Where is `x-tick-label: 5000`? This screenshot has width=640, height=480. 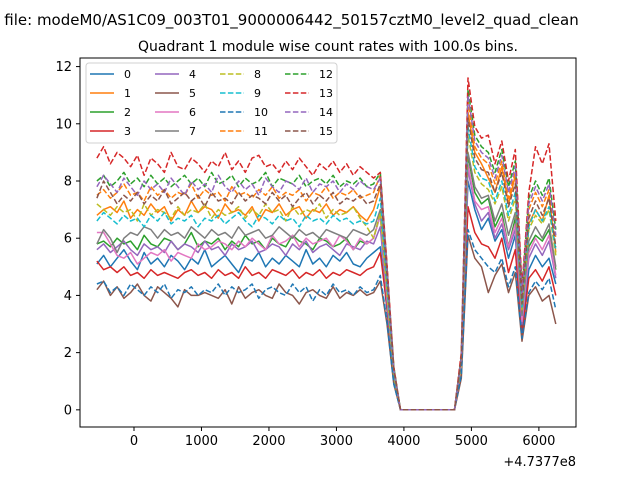 x-tick-label: 5000 is located at coordinates (471, 441).